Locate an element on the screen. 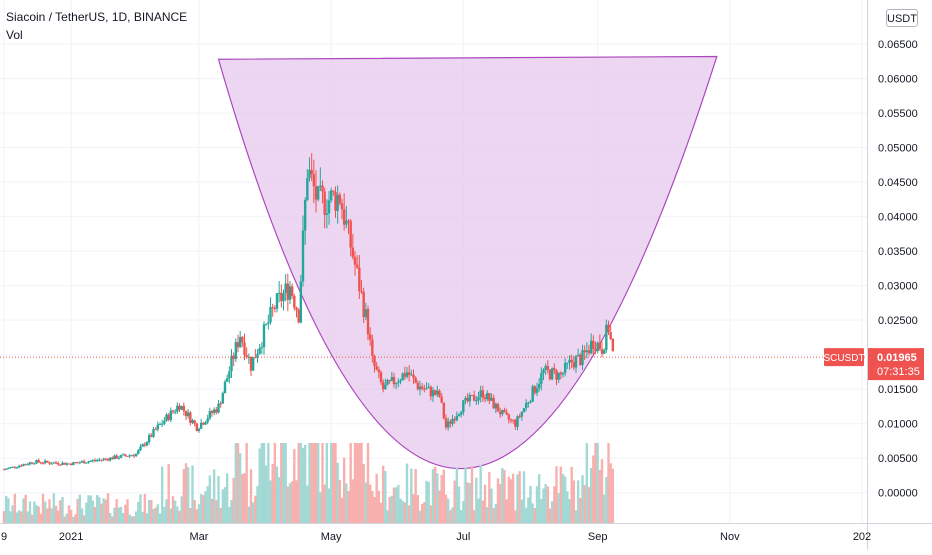 This screenshot has height=555, width=932. price-tick-label: 0.05000 is located at coordinates (898, 149).